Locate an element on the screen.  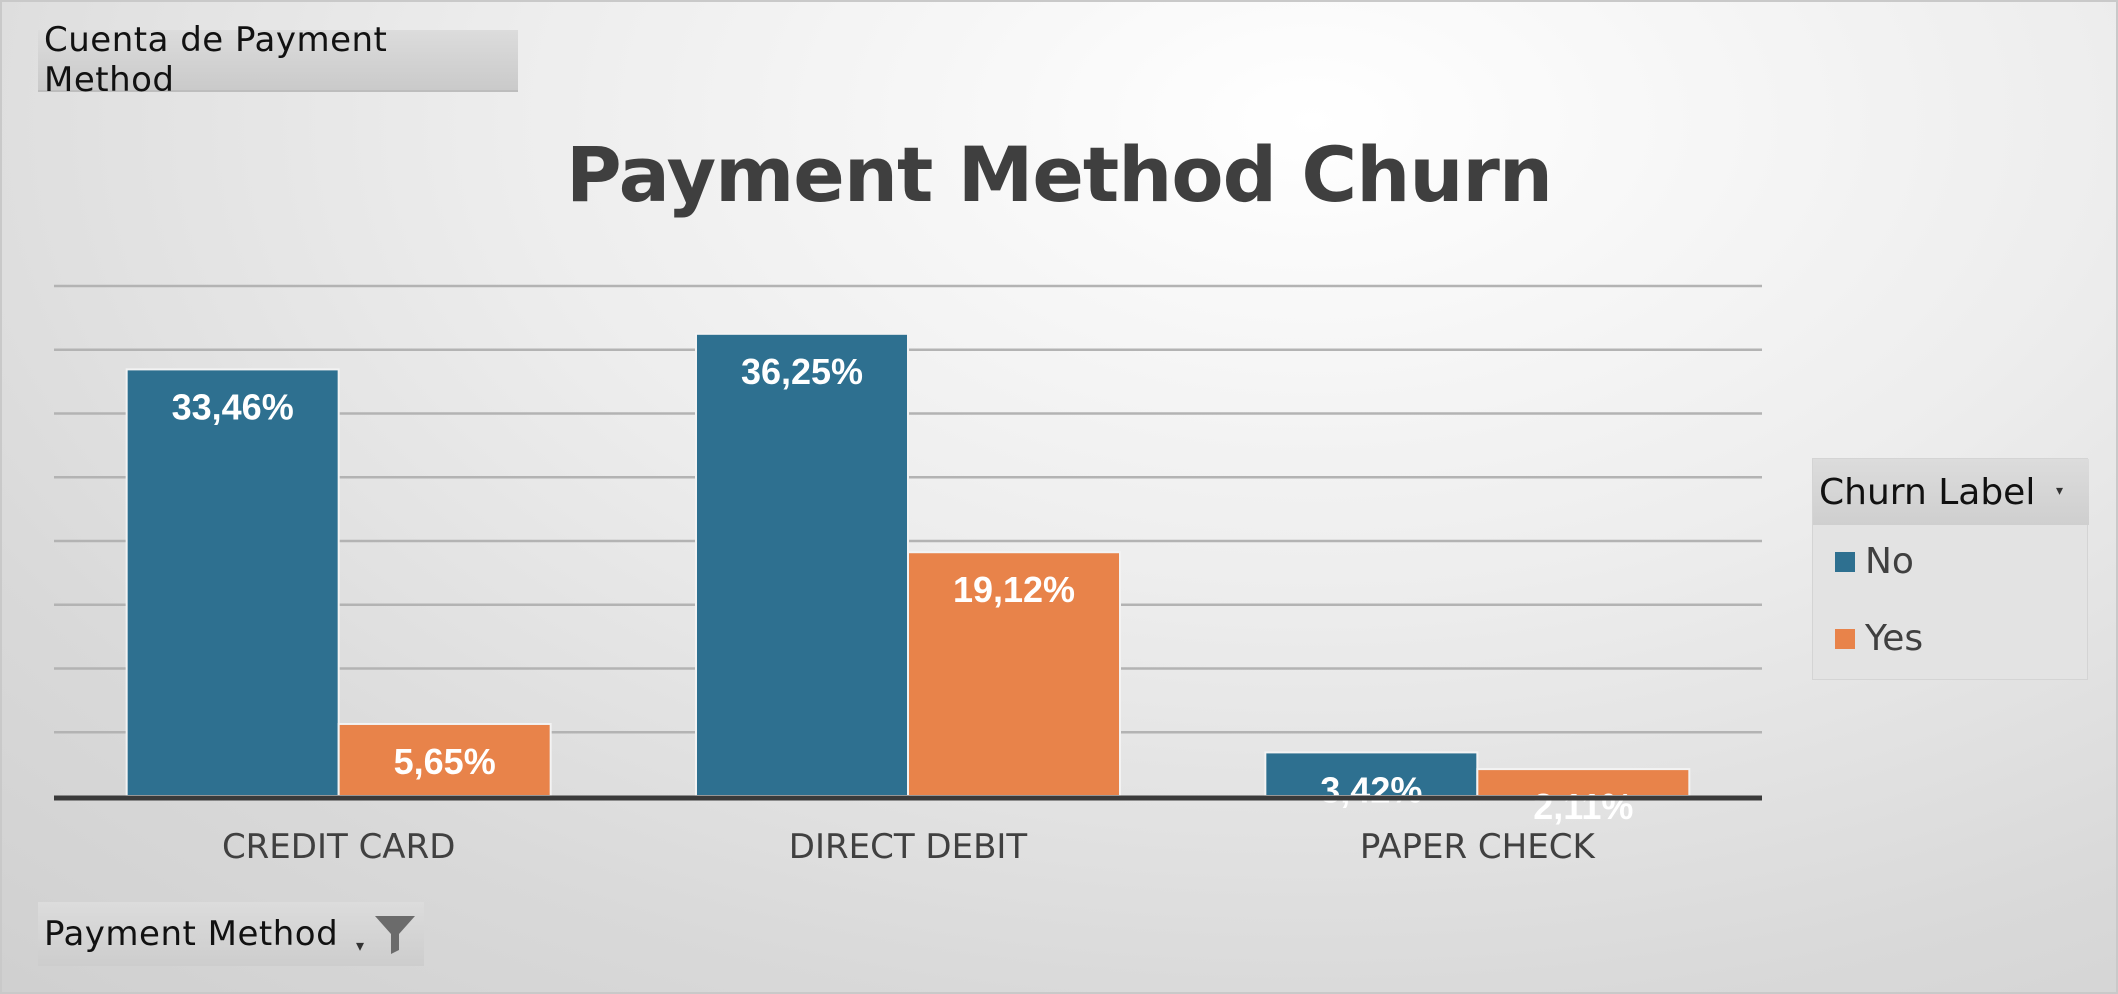
legend-field-button: Churn Label ▾ is located at coordinates (1951, 492).